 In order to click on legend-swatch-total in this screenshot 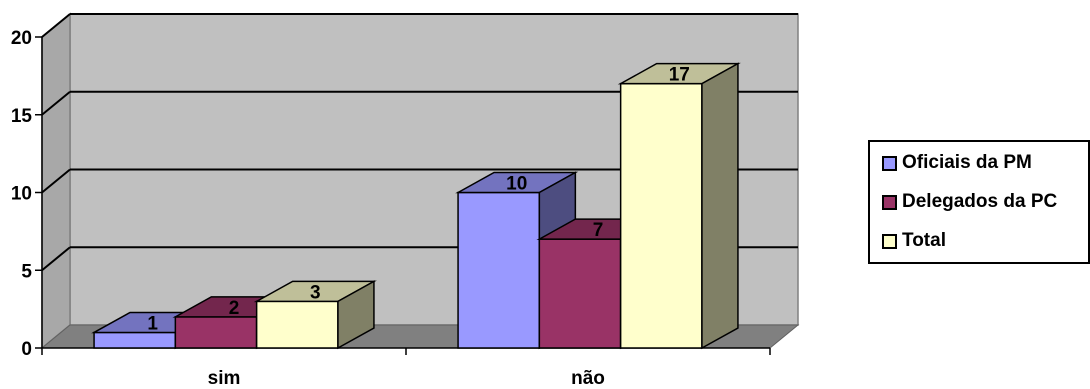, I will do `click(889, 241)`.